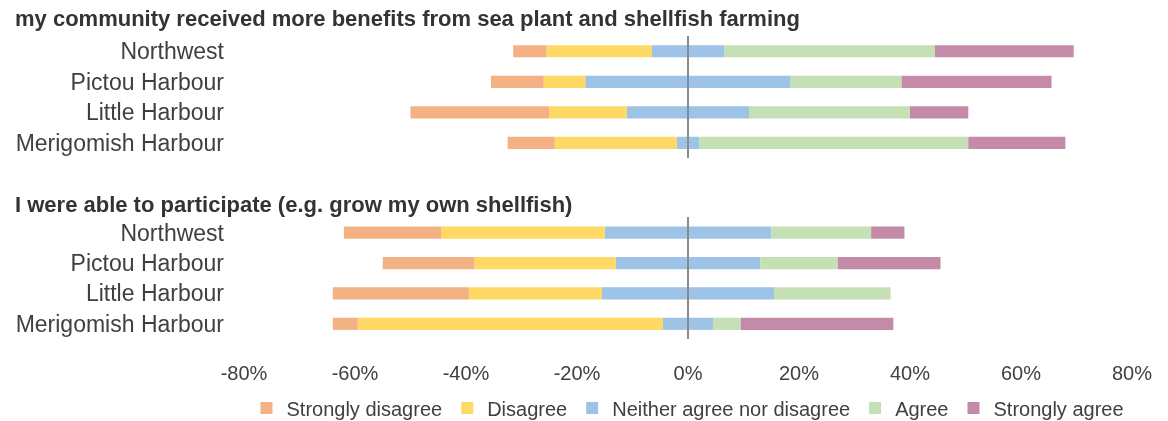 The image size is (1168, 421). I want to click on x-tick-label: 80%, so click(1132, 373).